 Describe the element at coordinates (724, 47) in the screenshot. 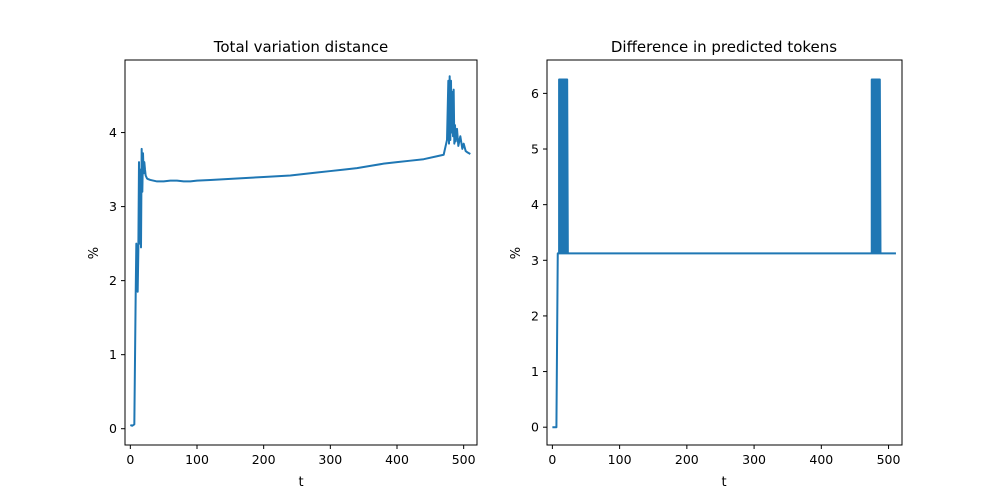

I see `chart-title: Difference in predicted tokens` at that location.